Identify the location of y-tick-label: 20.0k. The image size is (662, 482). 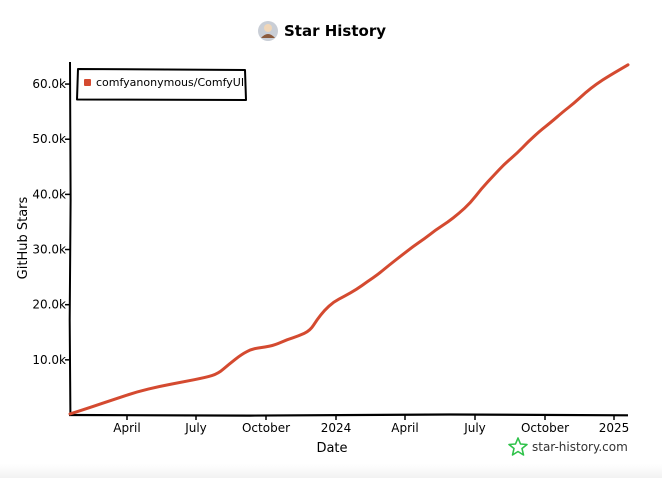
(49, 305).